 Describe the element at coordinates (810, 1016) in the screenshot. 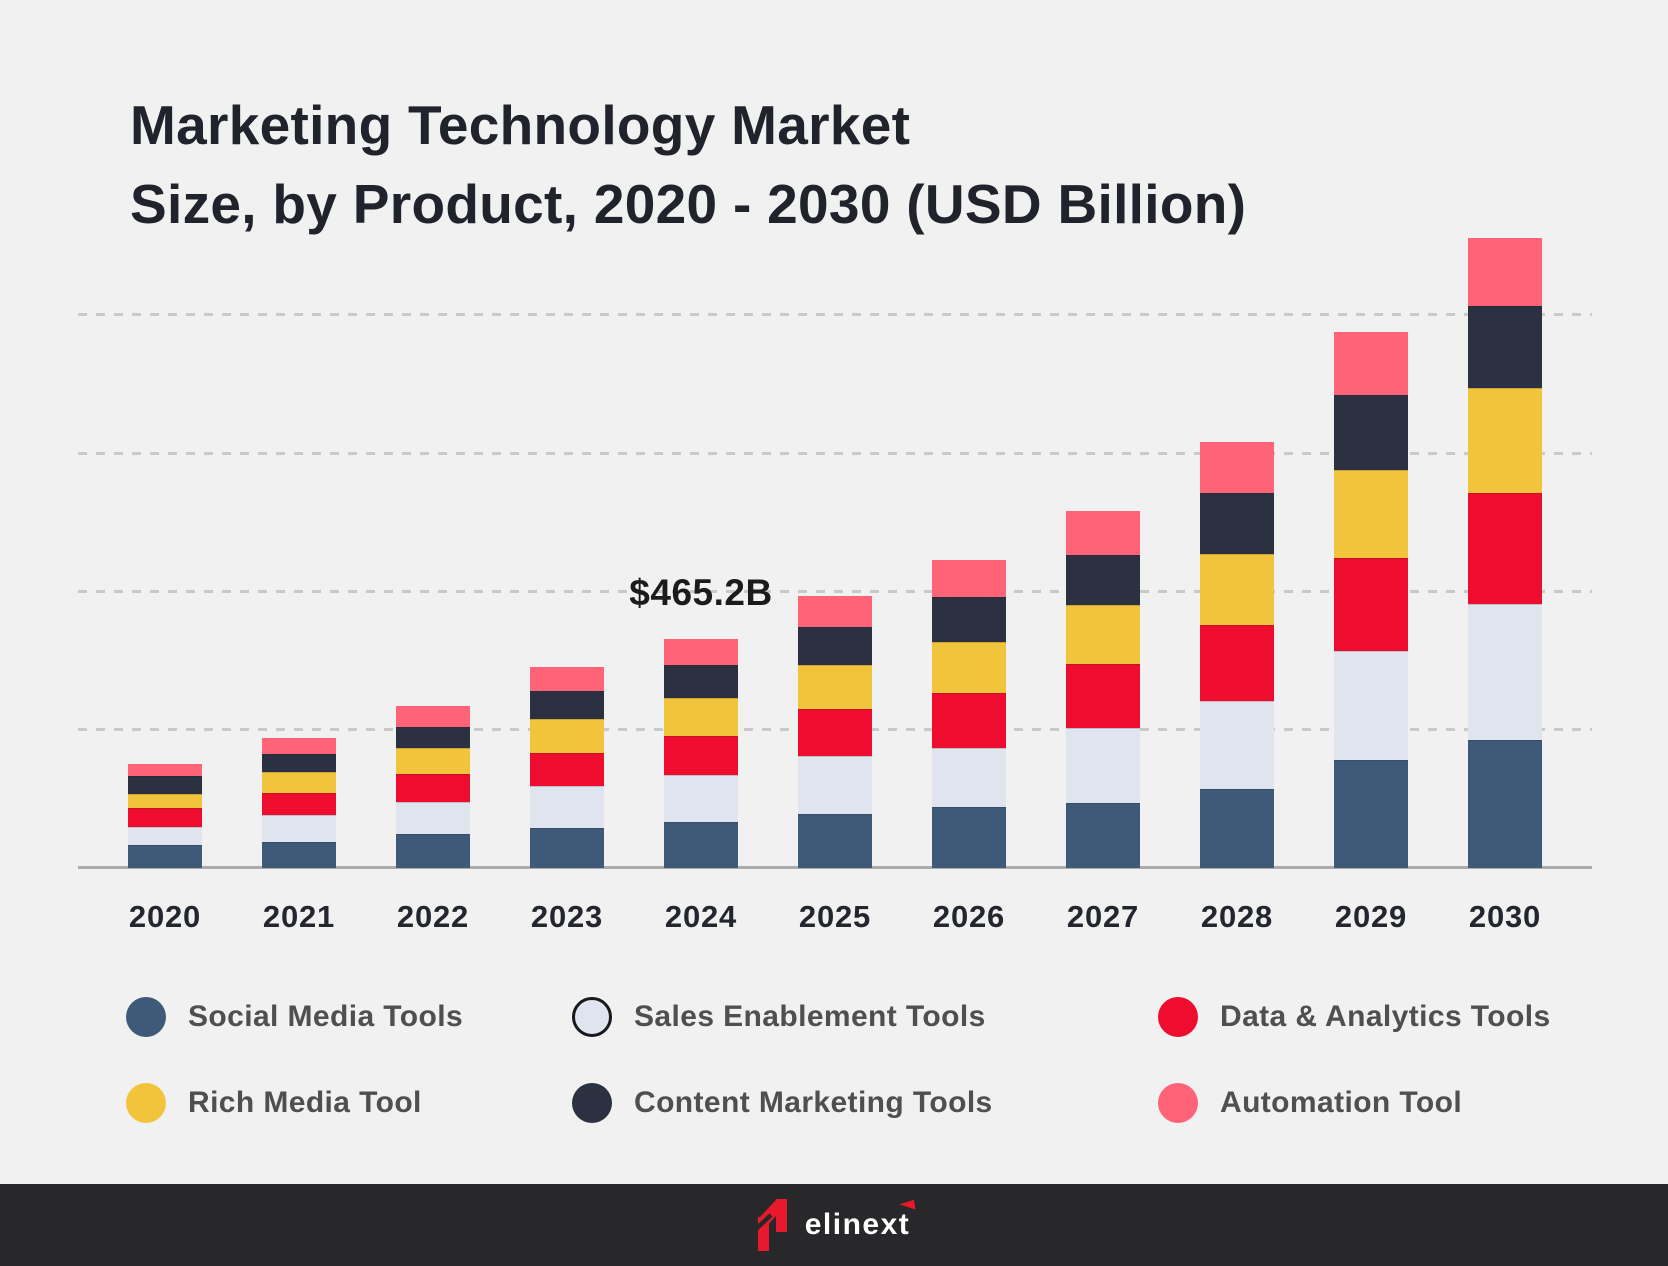

I see `legend-label: Sales Enablement Tools` at that location.